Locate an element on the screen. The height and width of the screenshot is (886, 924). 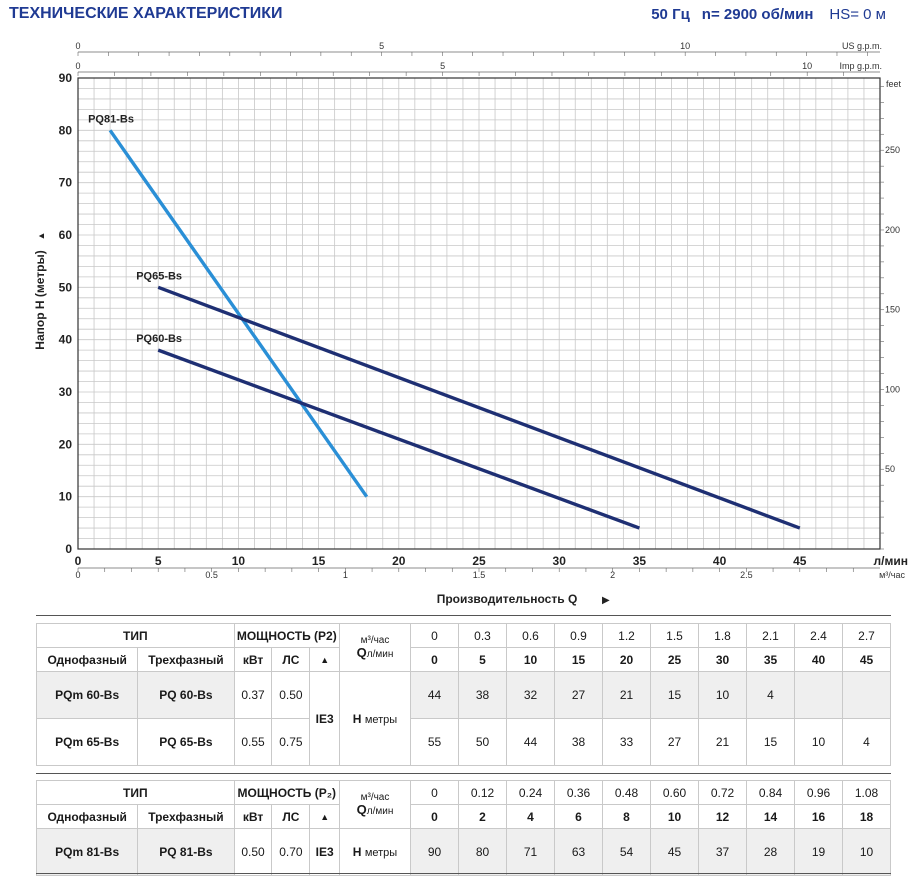
m3-cell: 2.7 is located at coordinates (866, 635).